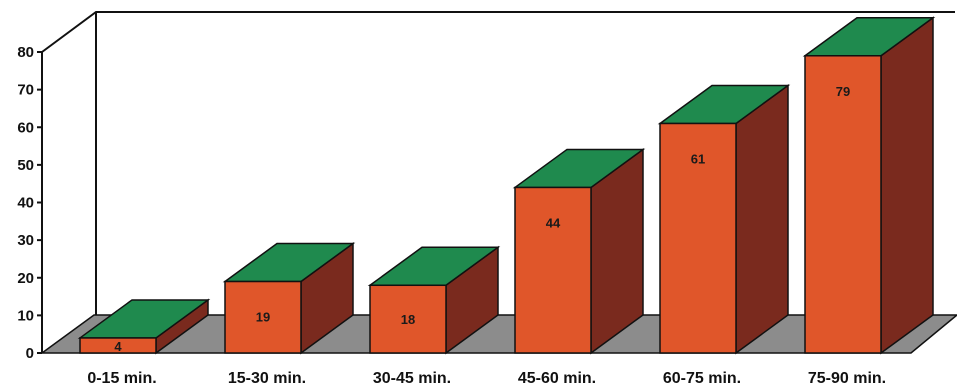 The width and height of the screenshot is (957, 387). What do you see at coordinates (25, 278) in the screenshot?
I see `y-tick-label: 20` at bounding box center [25, 278].